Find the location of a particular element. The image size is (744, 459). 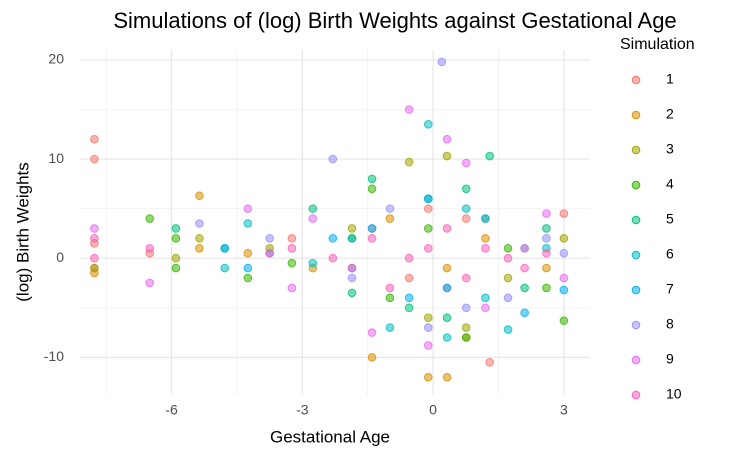

y-axis-label: (log) Birth Weights is located at coordinates (22, 232).